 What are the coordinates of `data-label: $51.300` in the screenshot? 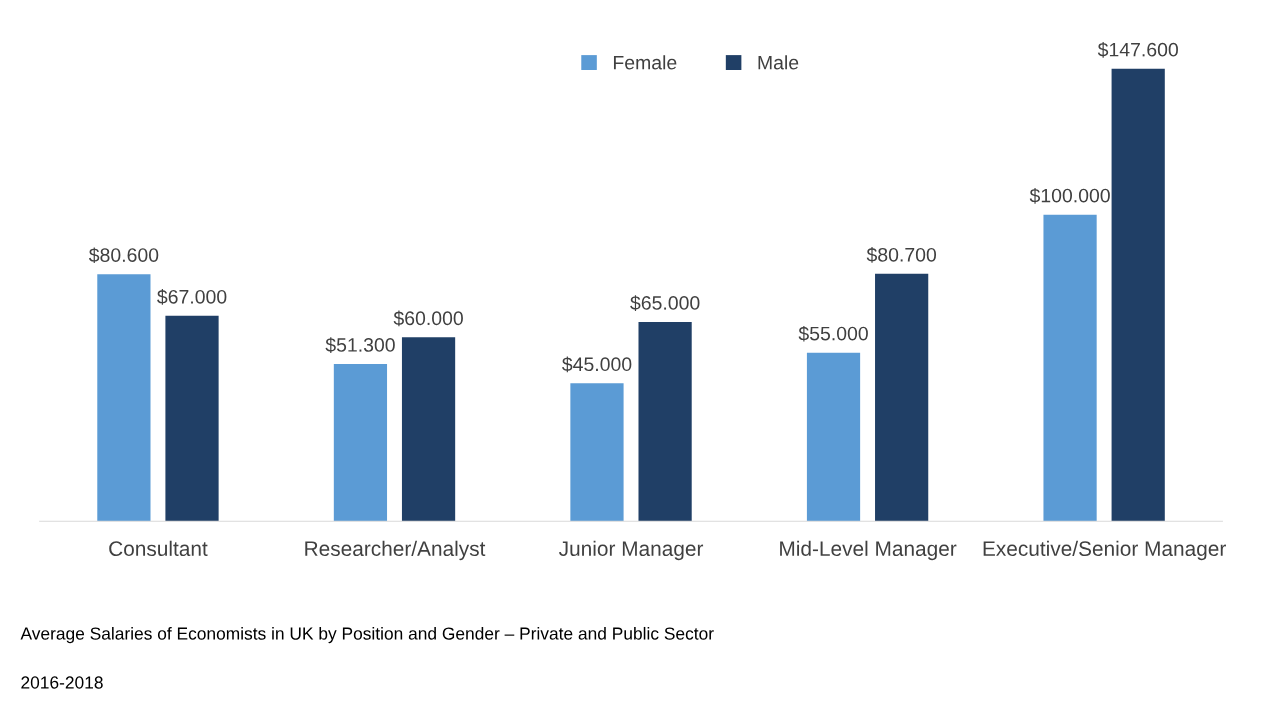 It's located at (360, 345).